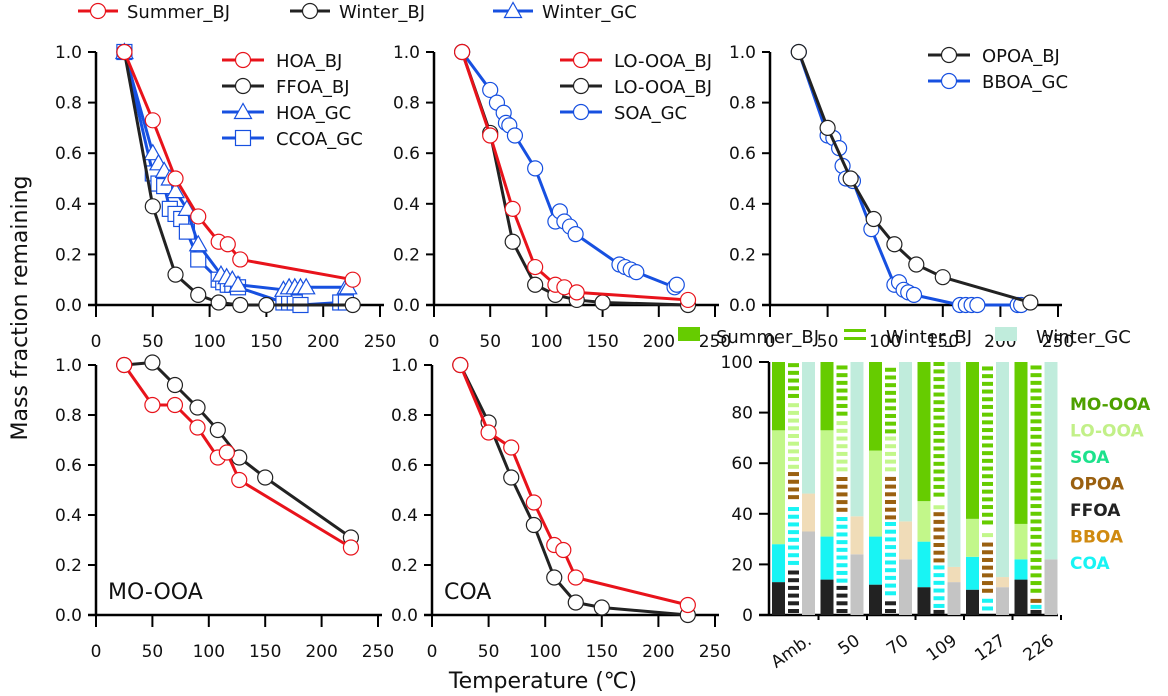  Describe the element at coordinates (827, 396) in the screenshot. I see `bar-segment-summer-mo-ooa` at that location.